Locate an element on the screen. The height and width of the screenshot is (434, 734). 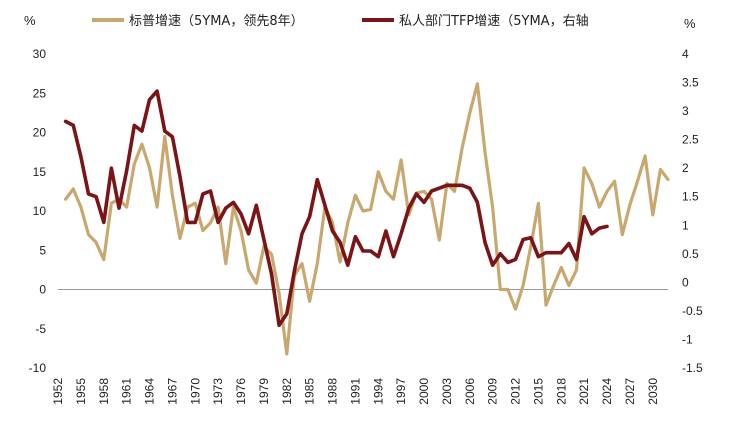
x-tick-label: 2030 is located at coordinates (653, 391).